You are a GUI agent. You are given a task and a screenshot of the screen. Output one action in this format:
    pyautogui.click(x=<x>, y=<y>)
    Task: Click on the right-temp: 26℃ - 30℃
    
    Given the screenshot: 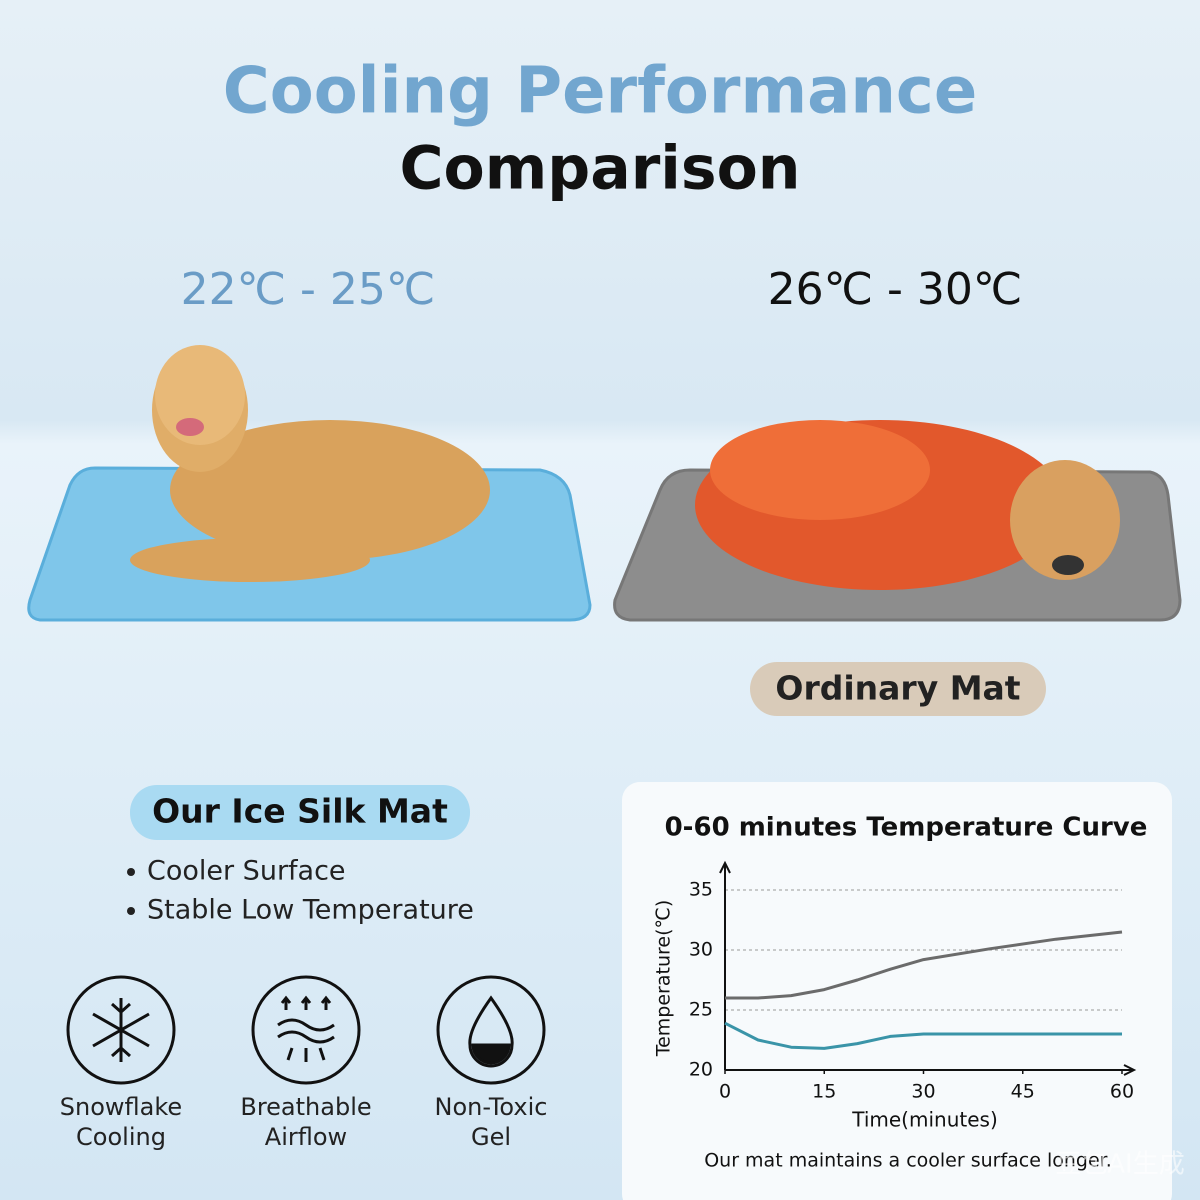 What is the action you would take?
    pyautogui.click(x=895, y=289)
    